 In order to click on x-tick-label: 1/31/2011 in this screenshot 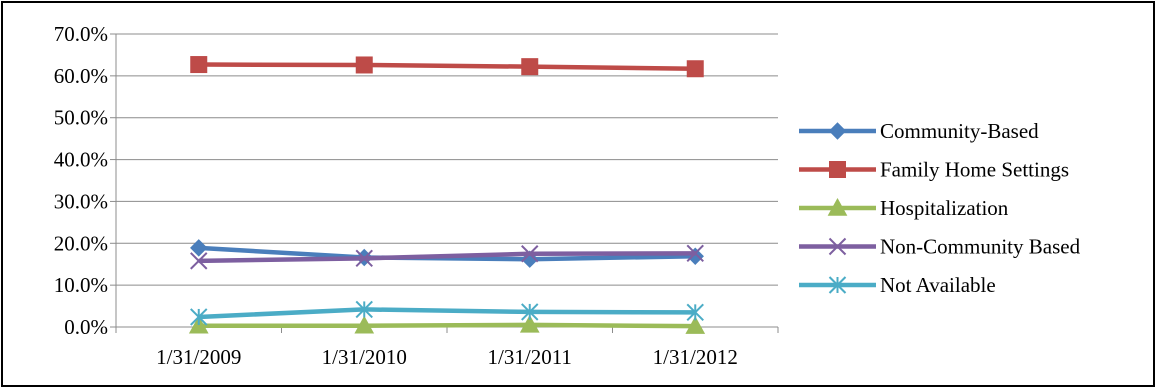, I will do `click(530, 357)`.